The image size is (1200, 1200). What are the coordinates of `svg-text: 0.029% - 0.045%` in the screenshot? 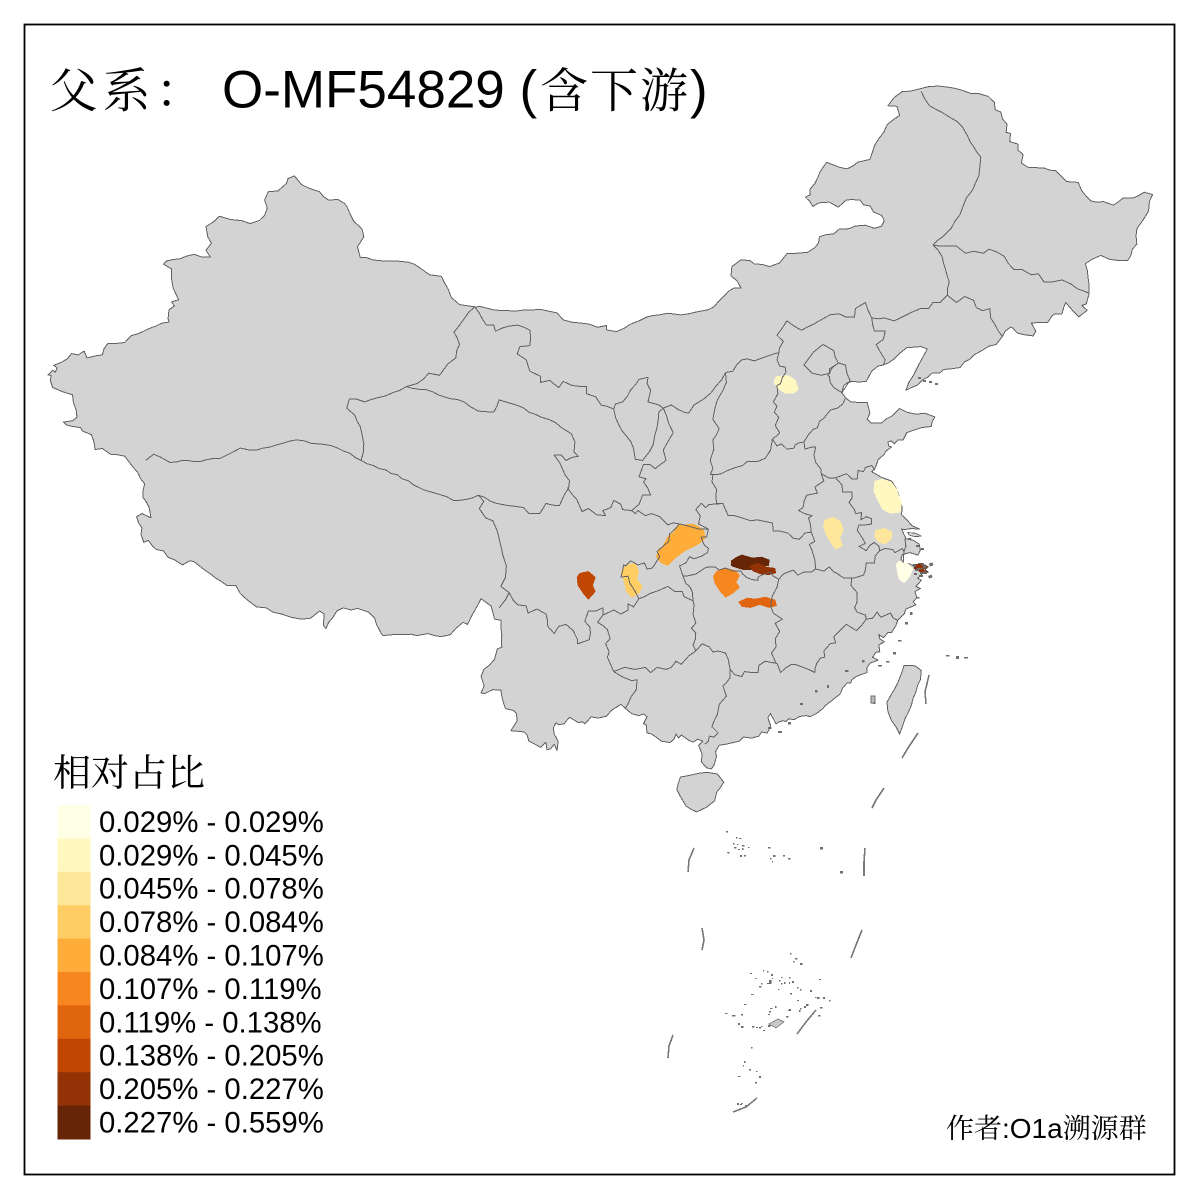 It's located at (211, 855).